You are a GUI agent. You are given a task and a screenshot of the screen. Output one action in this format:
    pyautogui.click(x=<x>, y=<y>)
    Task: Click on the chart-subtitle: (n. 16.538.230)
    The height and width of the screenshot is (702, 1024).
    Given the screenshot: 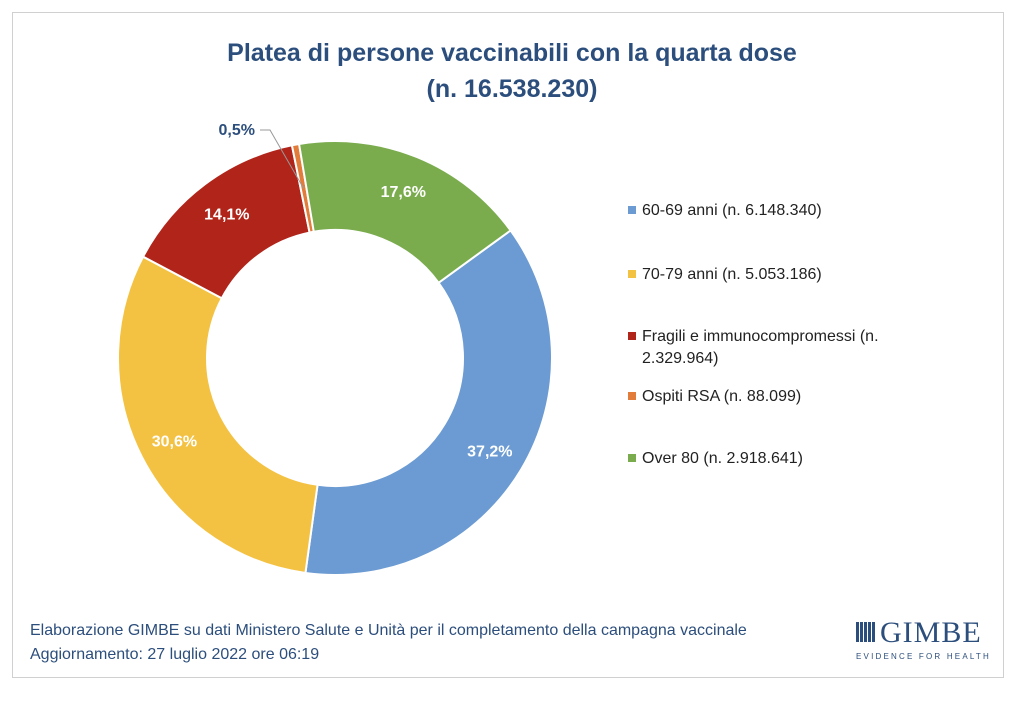 What is the action you would take?
    pyautogui.click(x=512, y=89)
    